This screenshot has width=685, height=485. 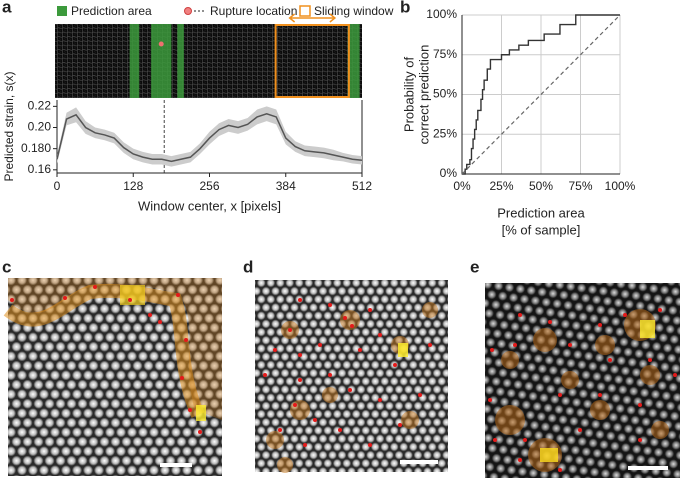 I want to click on image-e, so click(x=582, y=380).